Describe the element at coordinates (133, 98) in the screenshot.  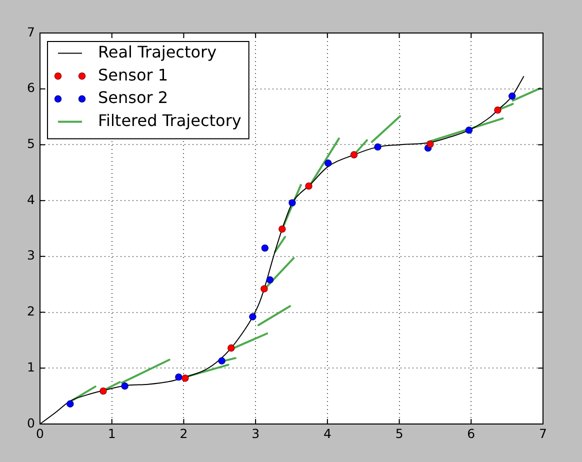
I see `legend-label: Sensor 2` at that location.